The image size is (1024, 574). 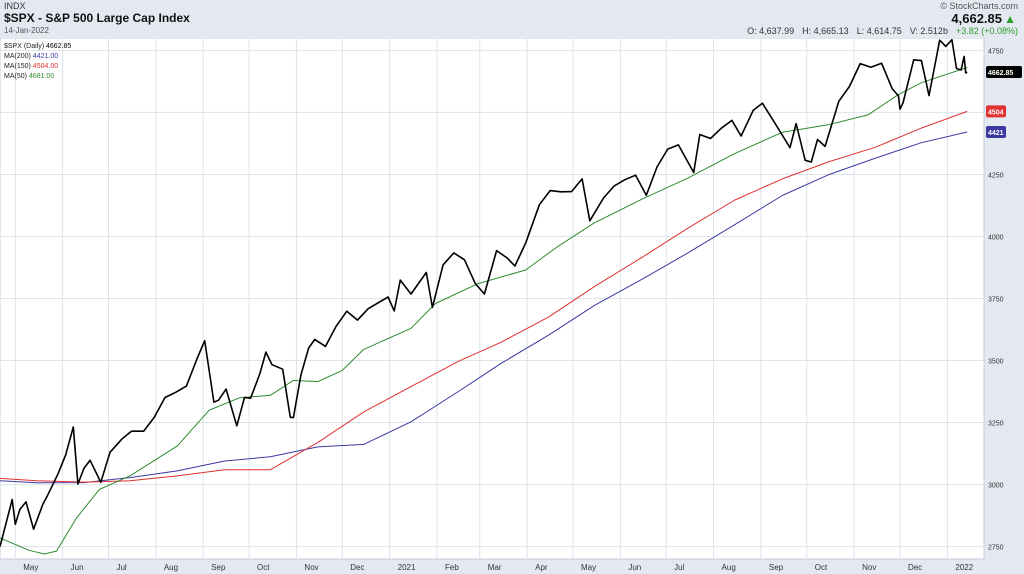 What do you see at coordinates (18, 56) in the screenshot?
I see `legend-name: MA(200)` at bounding box center [18, 56].